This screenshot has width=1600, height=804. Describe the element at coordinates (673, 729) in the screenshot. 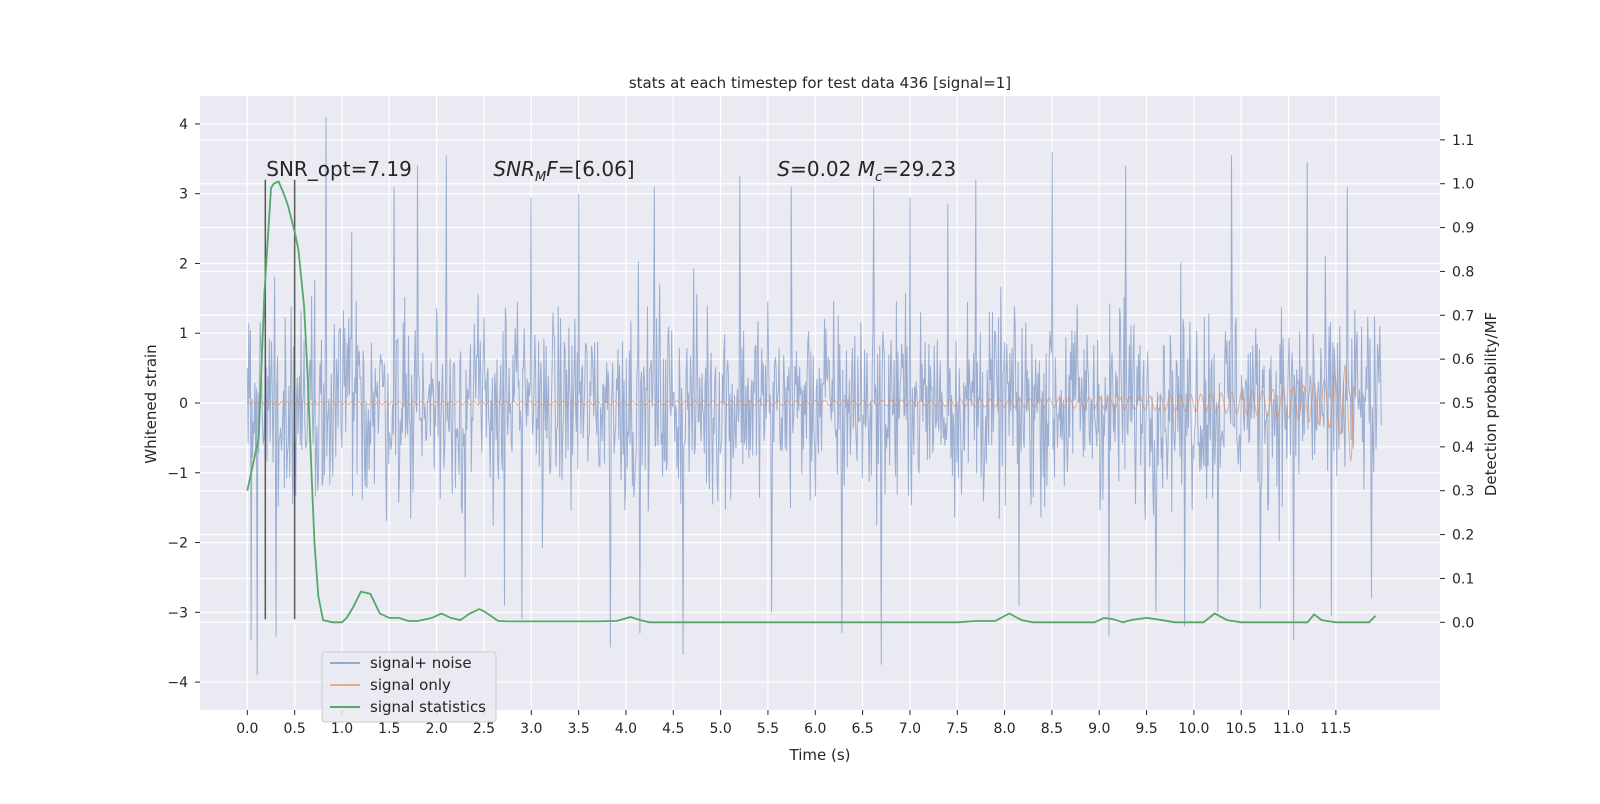

I see `x-tick-label: 4.5` at that location.